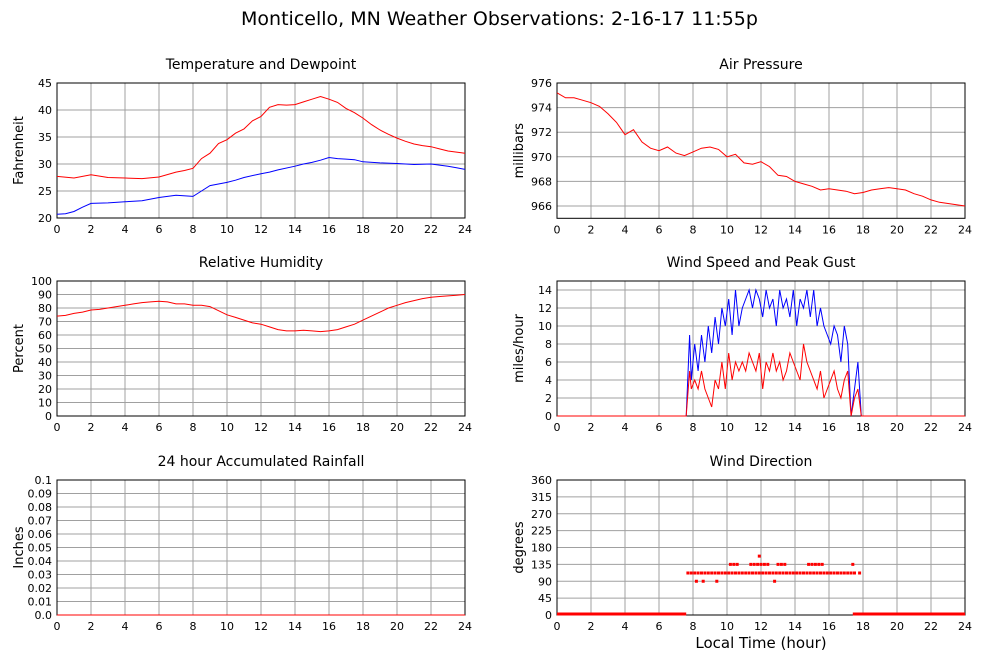 This screenshot has width=999, height=659. What do you see at coordinates (541, 514) in the screenshot?
I see `y-tick-label: 270` at bounding box center [541, 514].